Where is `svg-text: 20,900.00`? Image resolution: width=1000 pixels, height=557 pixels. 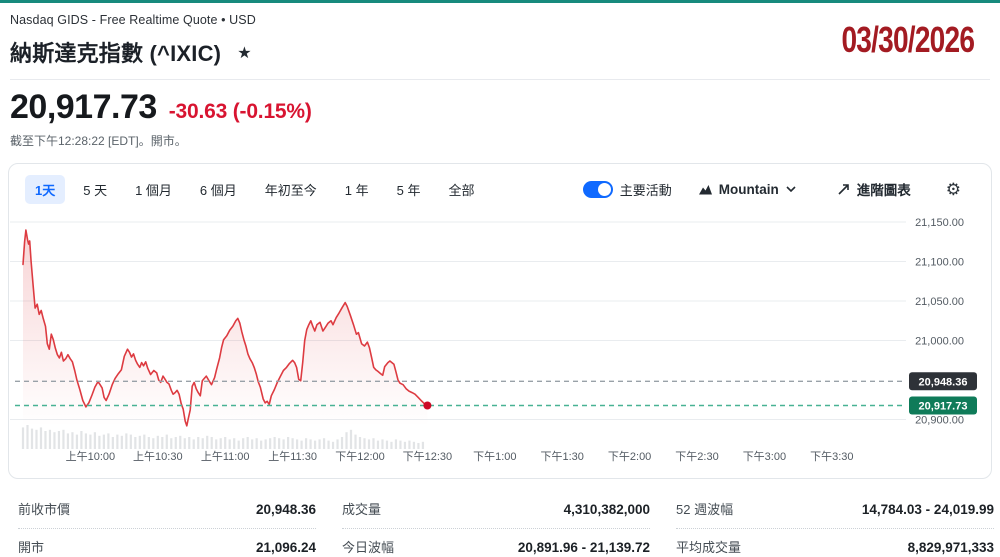 svg-text: 20,900.00 is located at coordinates (939, 421).